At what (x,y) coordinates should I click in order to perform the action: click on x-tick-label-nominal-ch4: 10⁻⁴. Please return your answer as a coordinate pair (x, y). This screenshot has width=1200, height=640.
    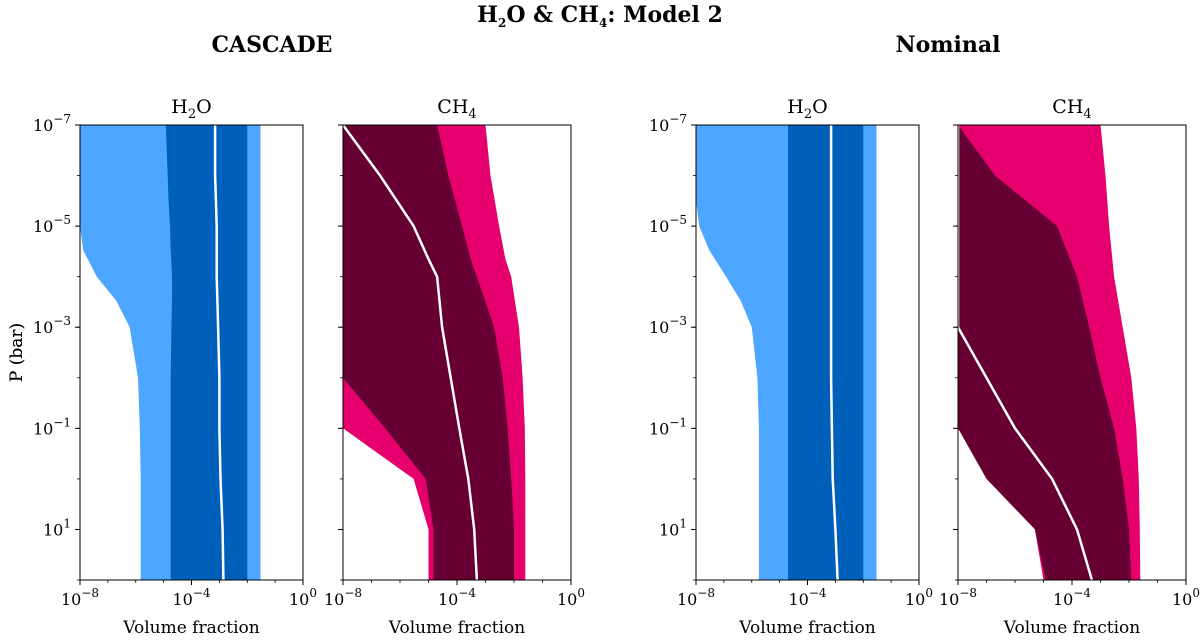
    Looking at the image, I should click on (1072, 597).